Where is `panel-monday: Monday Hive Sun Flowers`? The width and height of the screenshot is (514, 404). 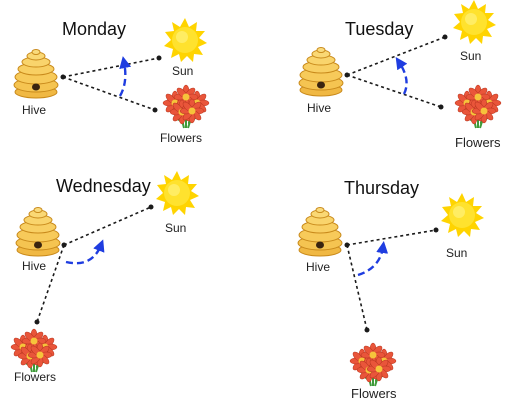 panel-monday: Monday Hive Sun Flowers is located at coordinates (111, 81).